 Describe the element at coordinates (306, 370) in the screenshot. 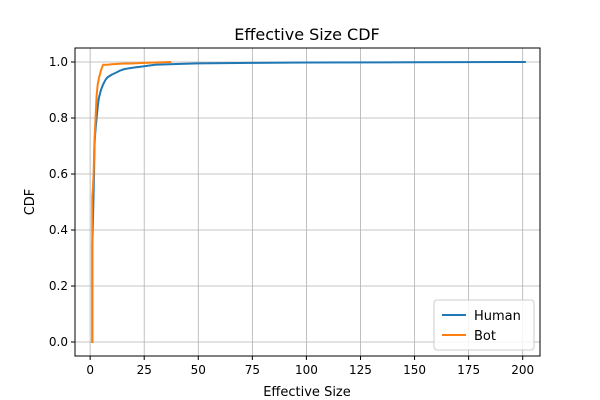

I see `x-tick-label: 100` at that location.